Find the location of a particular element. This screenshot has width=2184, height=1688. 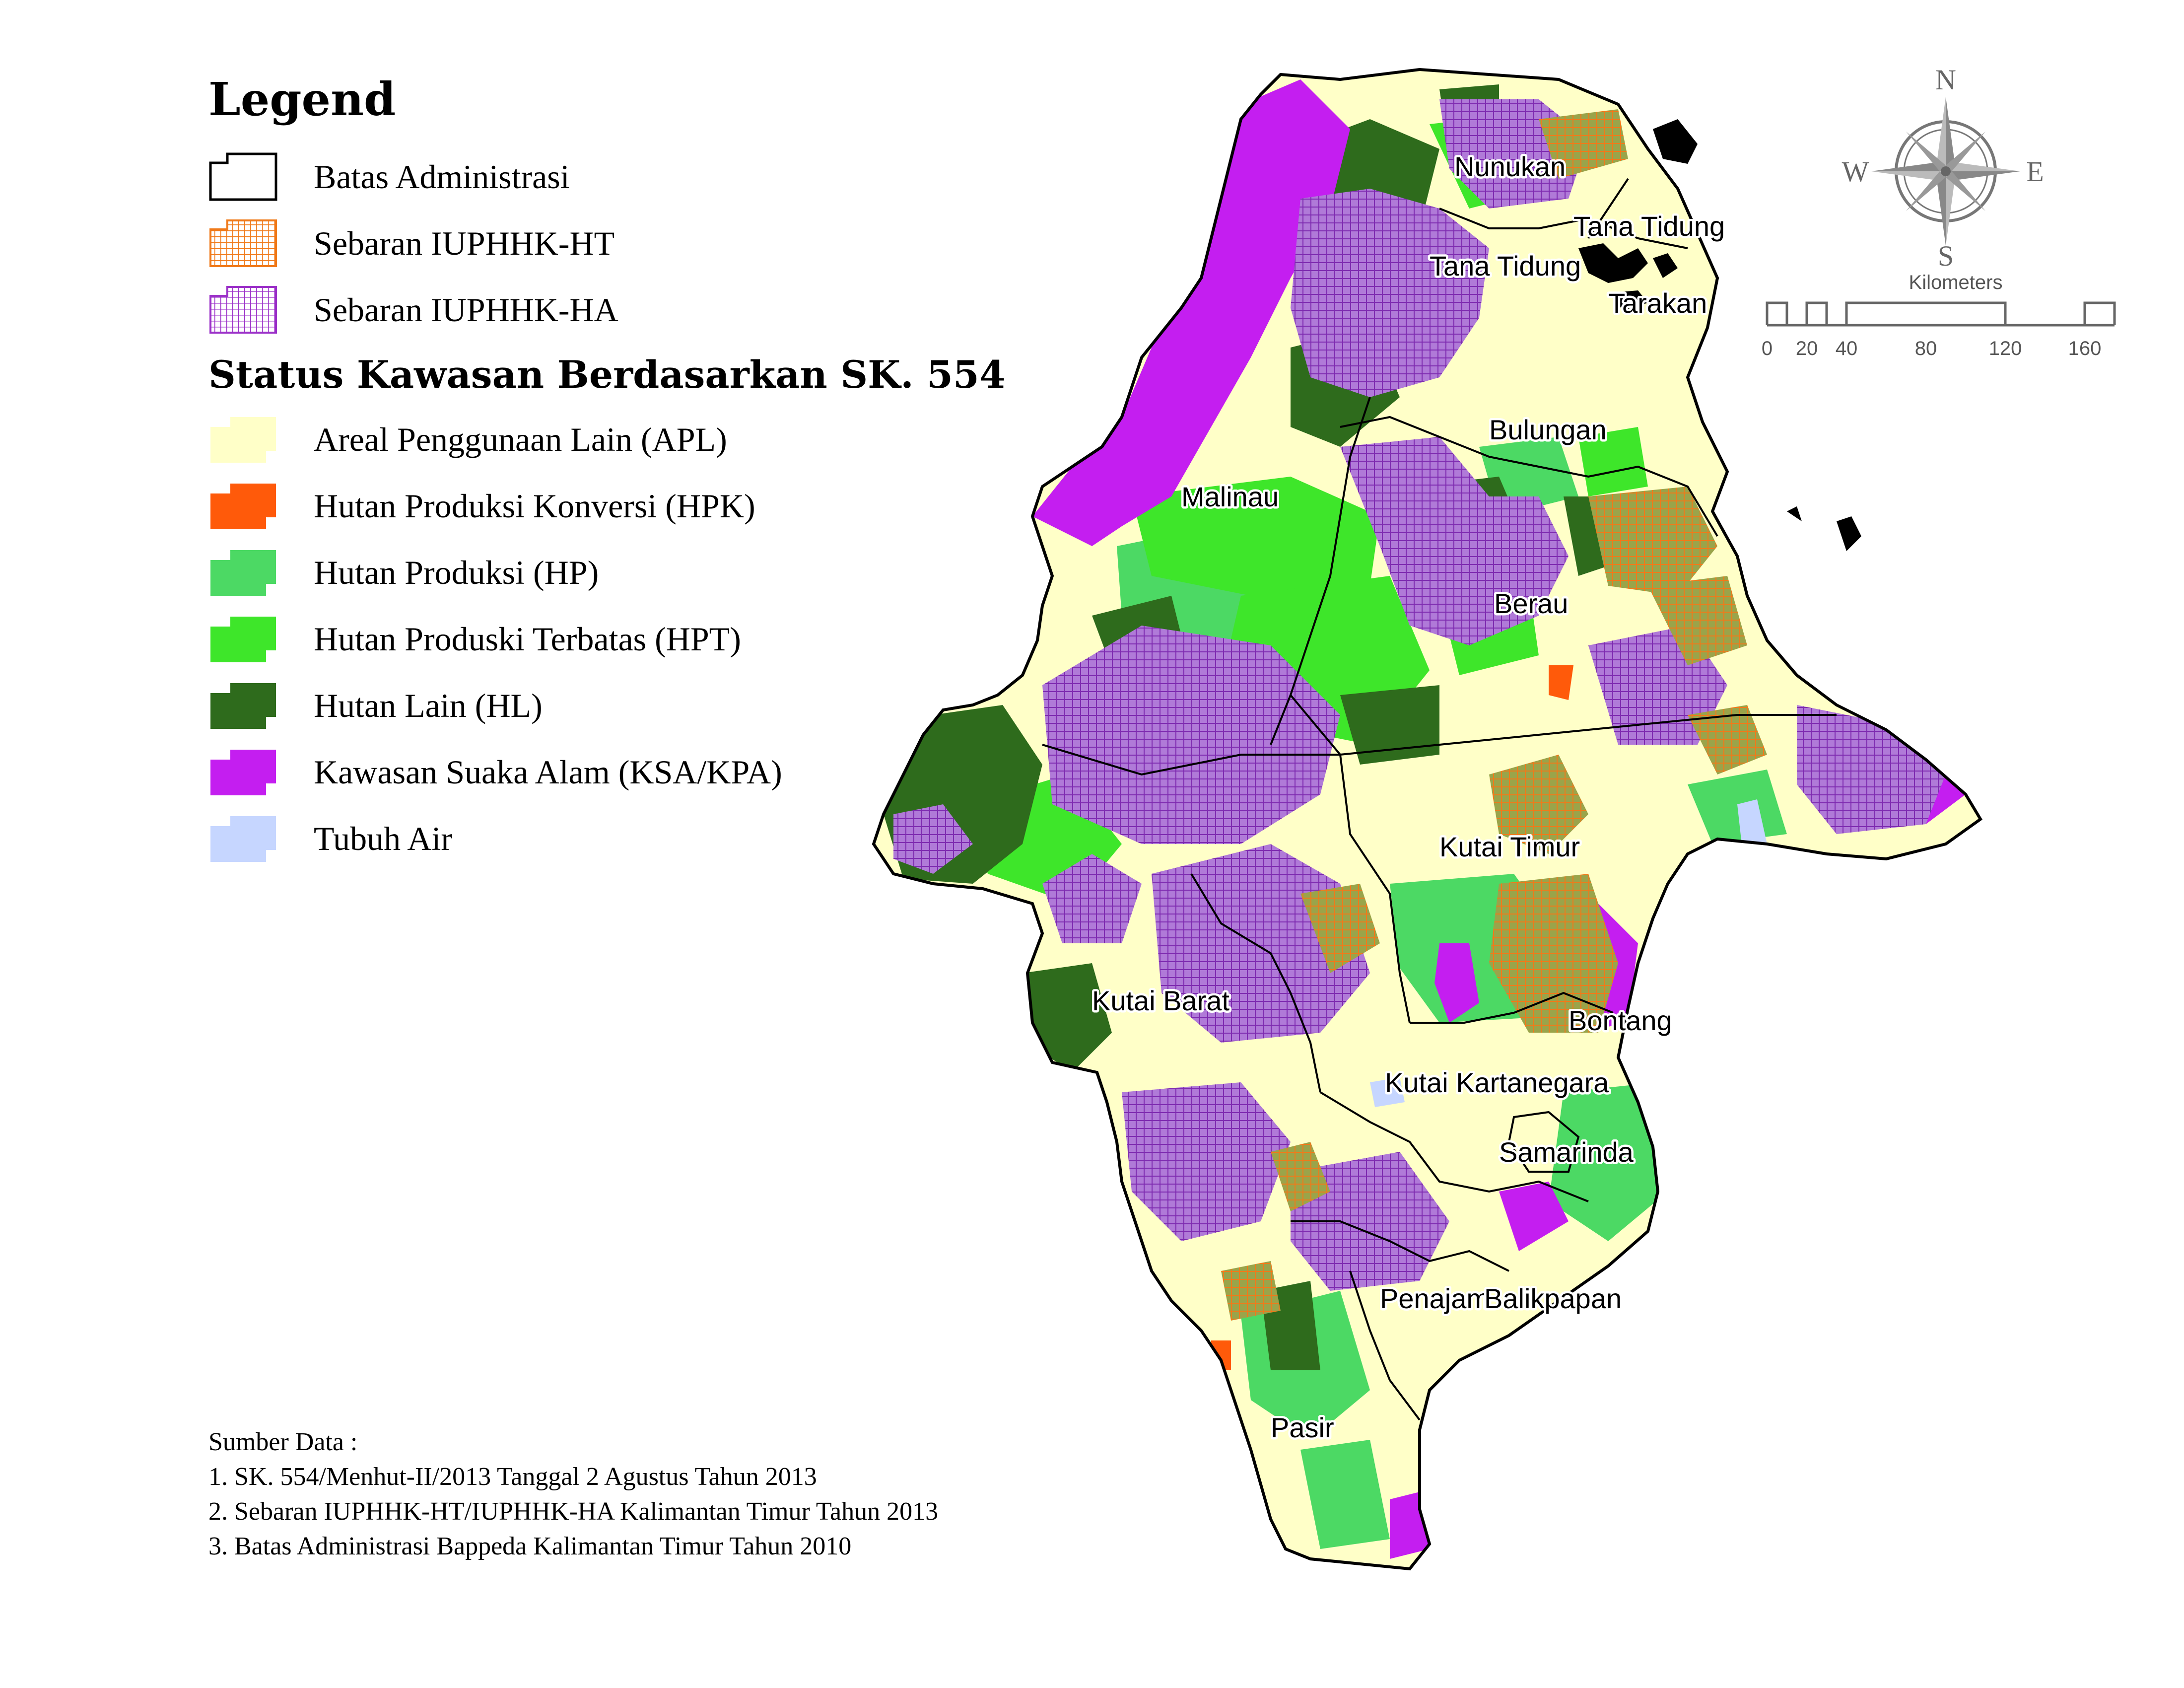

water-swatch-icon is located at coordinates (243, 839).